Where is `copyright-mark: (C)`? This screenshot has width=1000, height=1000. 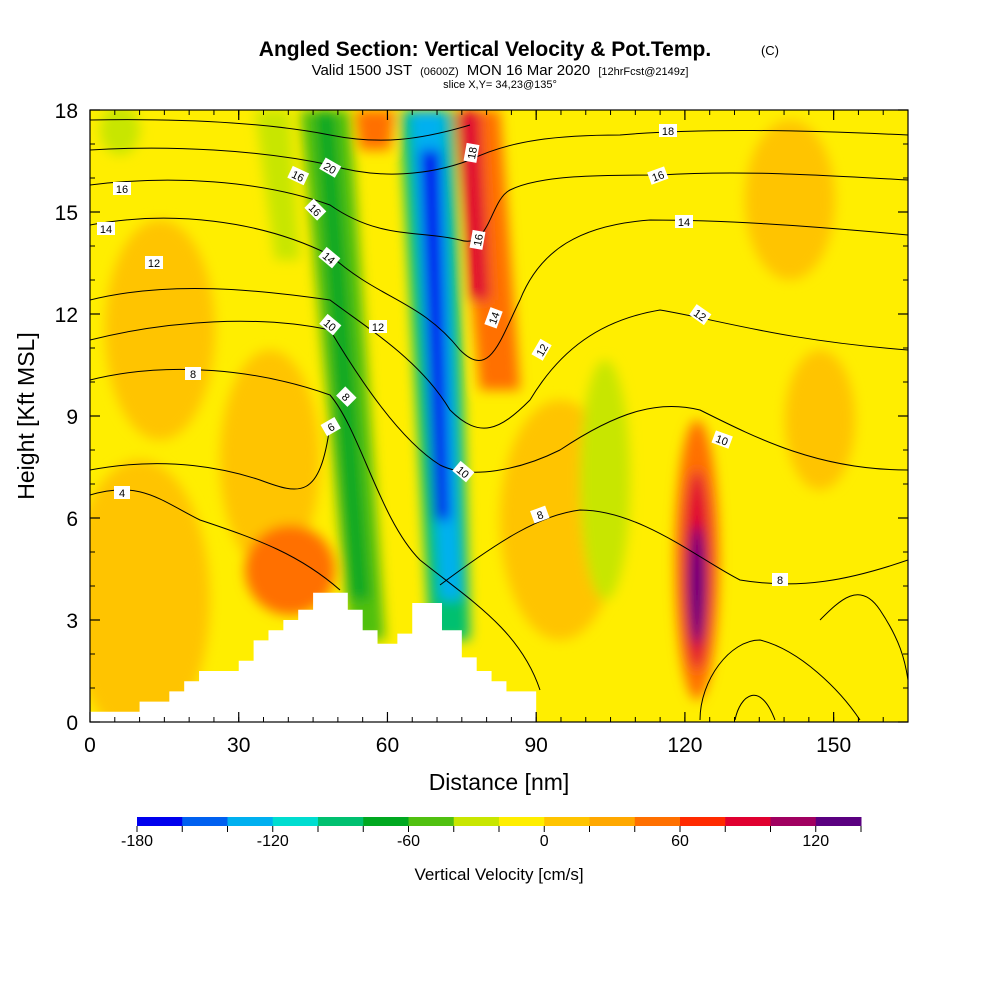
copyright-mark: (C) is located at coordinates (770, 50).